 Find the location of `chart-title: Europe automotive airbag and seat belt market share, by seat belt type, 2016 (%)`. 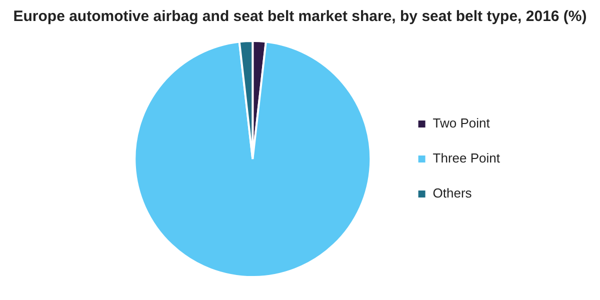

chart-title: Europe automotive airbag and seat belt market share, by seat belt type, 2016 (%) is located at coordinates (300, 16).